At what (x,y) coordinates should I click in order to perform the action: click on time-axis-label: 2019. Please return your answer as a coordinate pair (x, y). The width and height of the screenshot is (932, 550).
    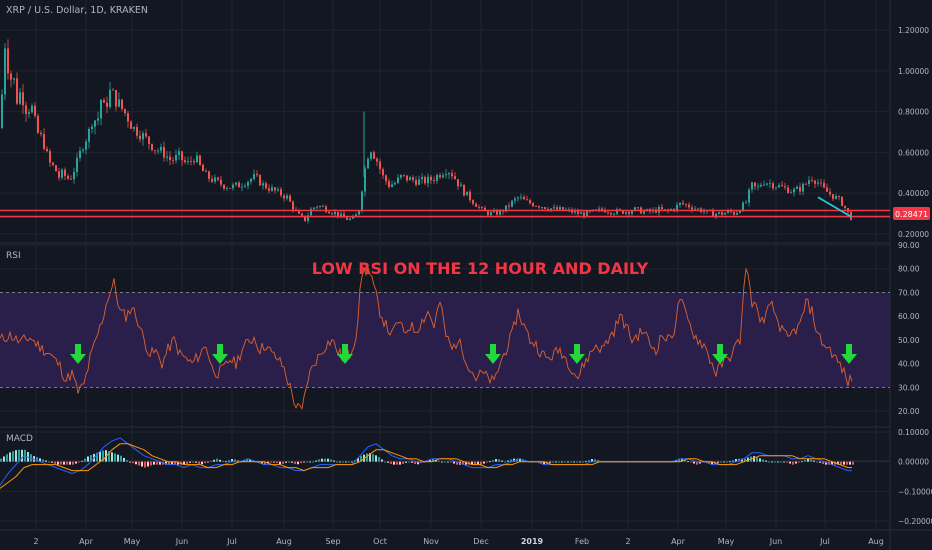
    Looking at the image, I should click on (532, 541).